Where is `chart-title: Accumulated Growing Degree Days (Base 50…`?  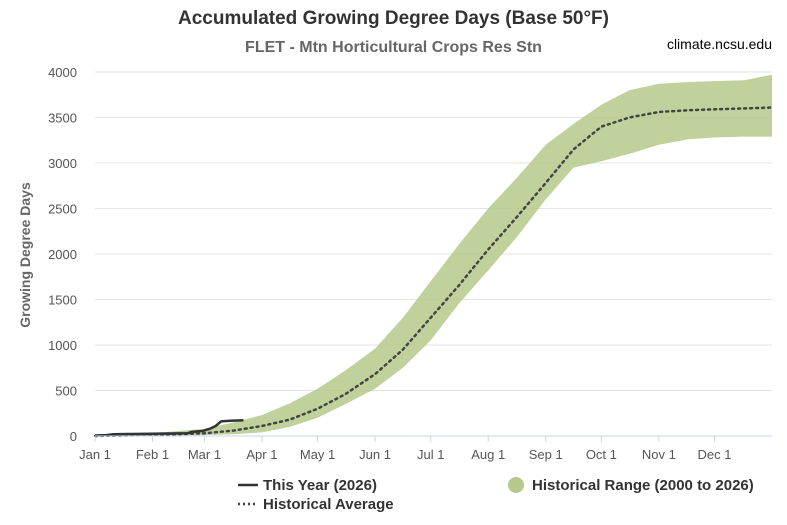 chart-title: Accumulated Growing Degree Days (Base 50… is located at coordinates (393, 18).